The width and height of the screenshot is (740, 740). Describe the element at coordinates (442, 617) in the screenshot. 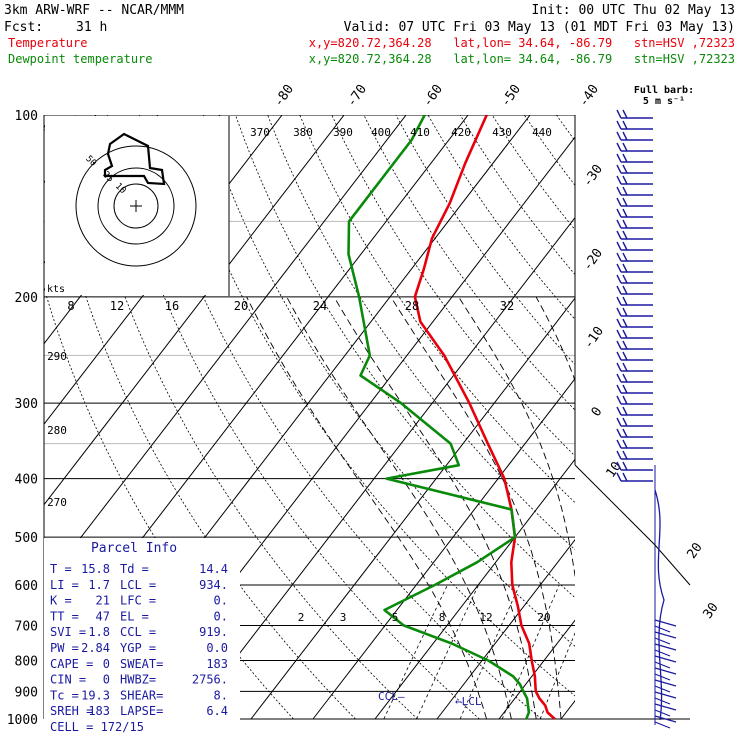

I see `mixing-ratio-label: 8` at that location.